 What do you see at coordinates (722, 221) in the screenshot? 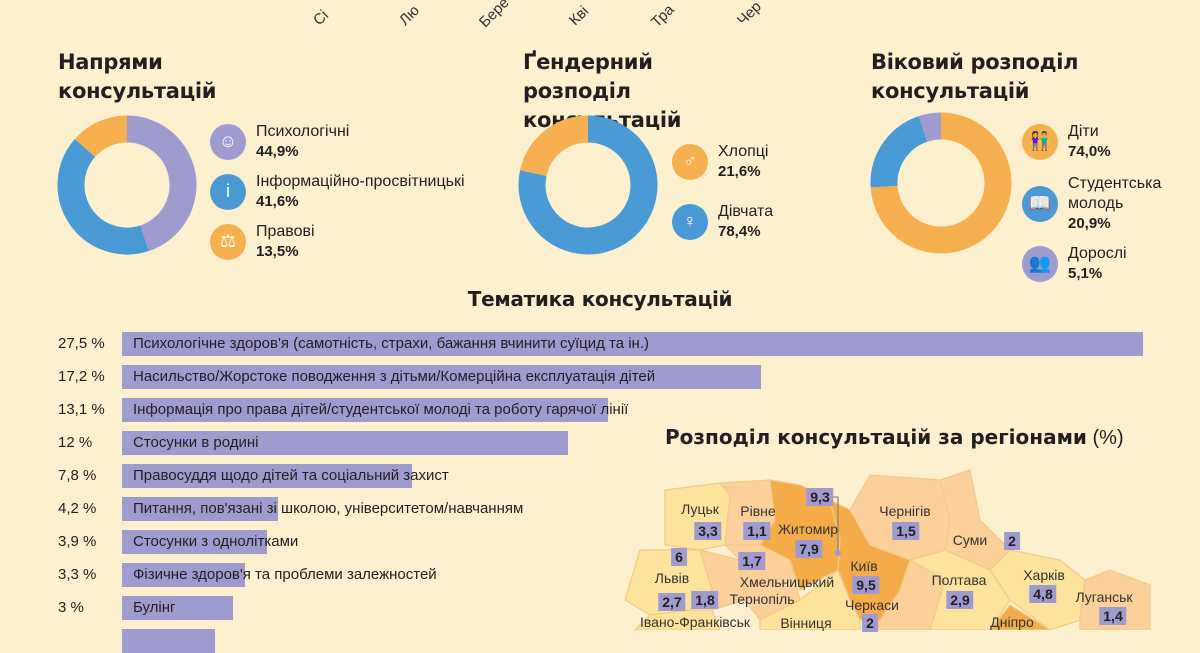
I see `legend-girls: ♀ Дівчата 78,4%` at bounding box center [722, 221].